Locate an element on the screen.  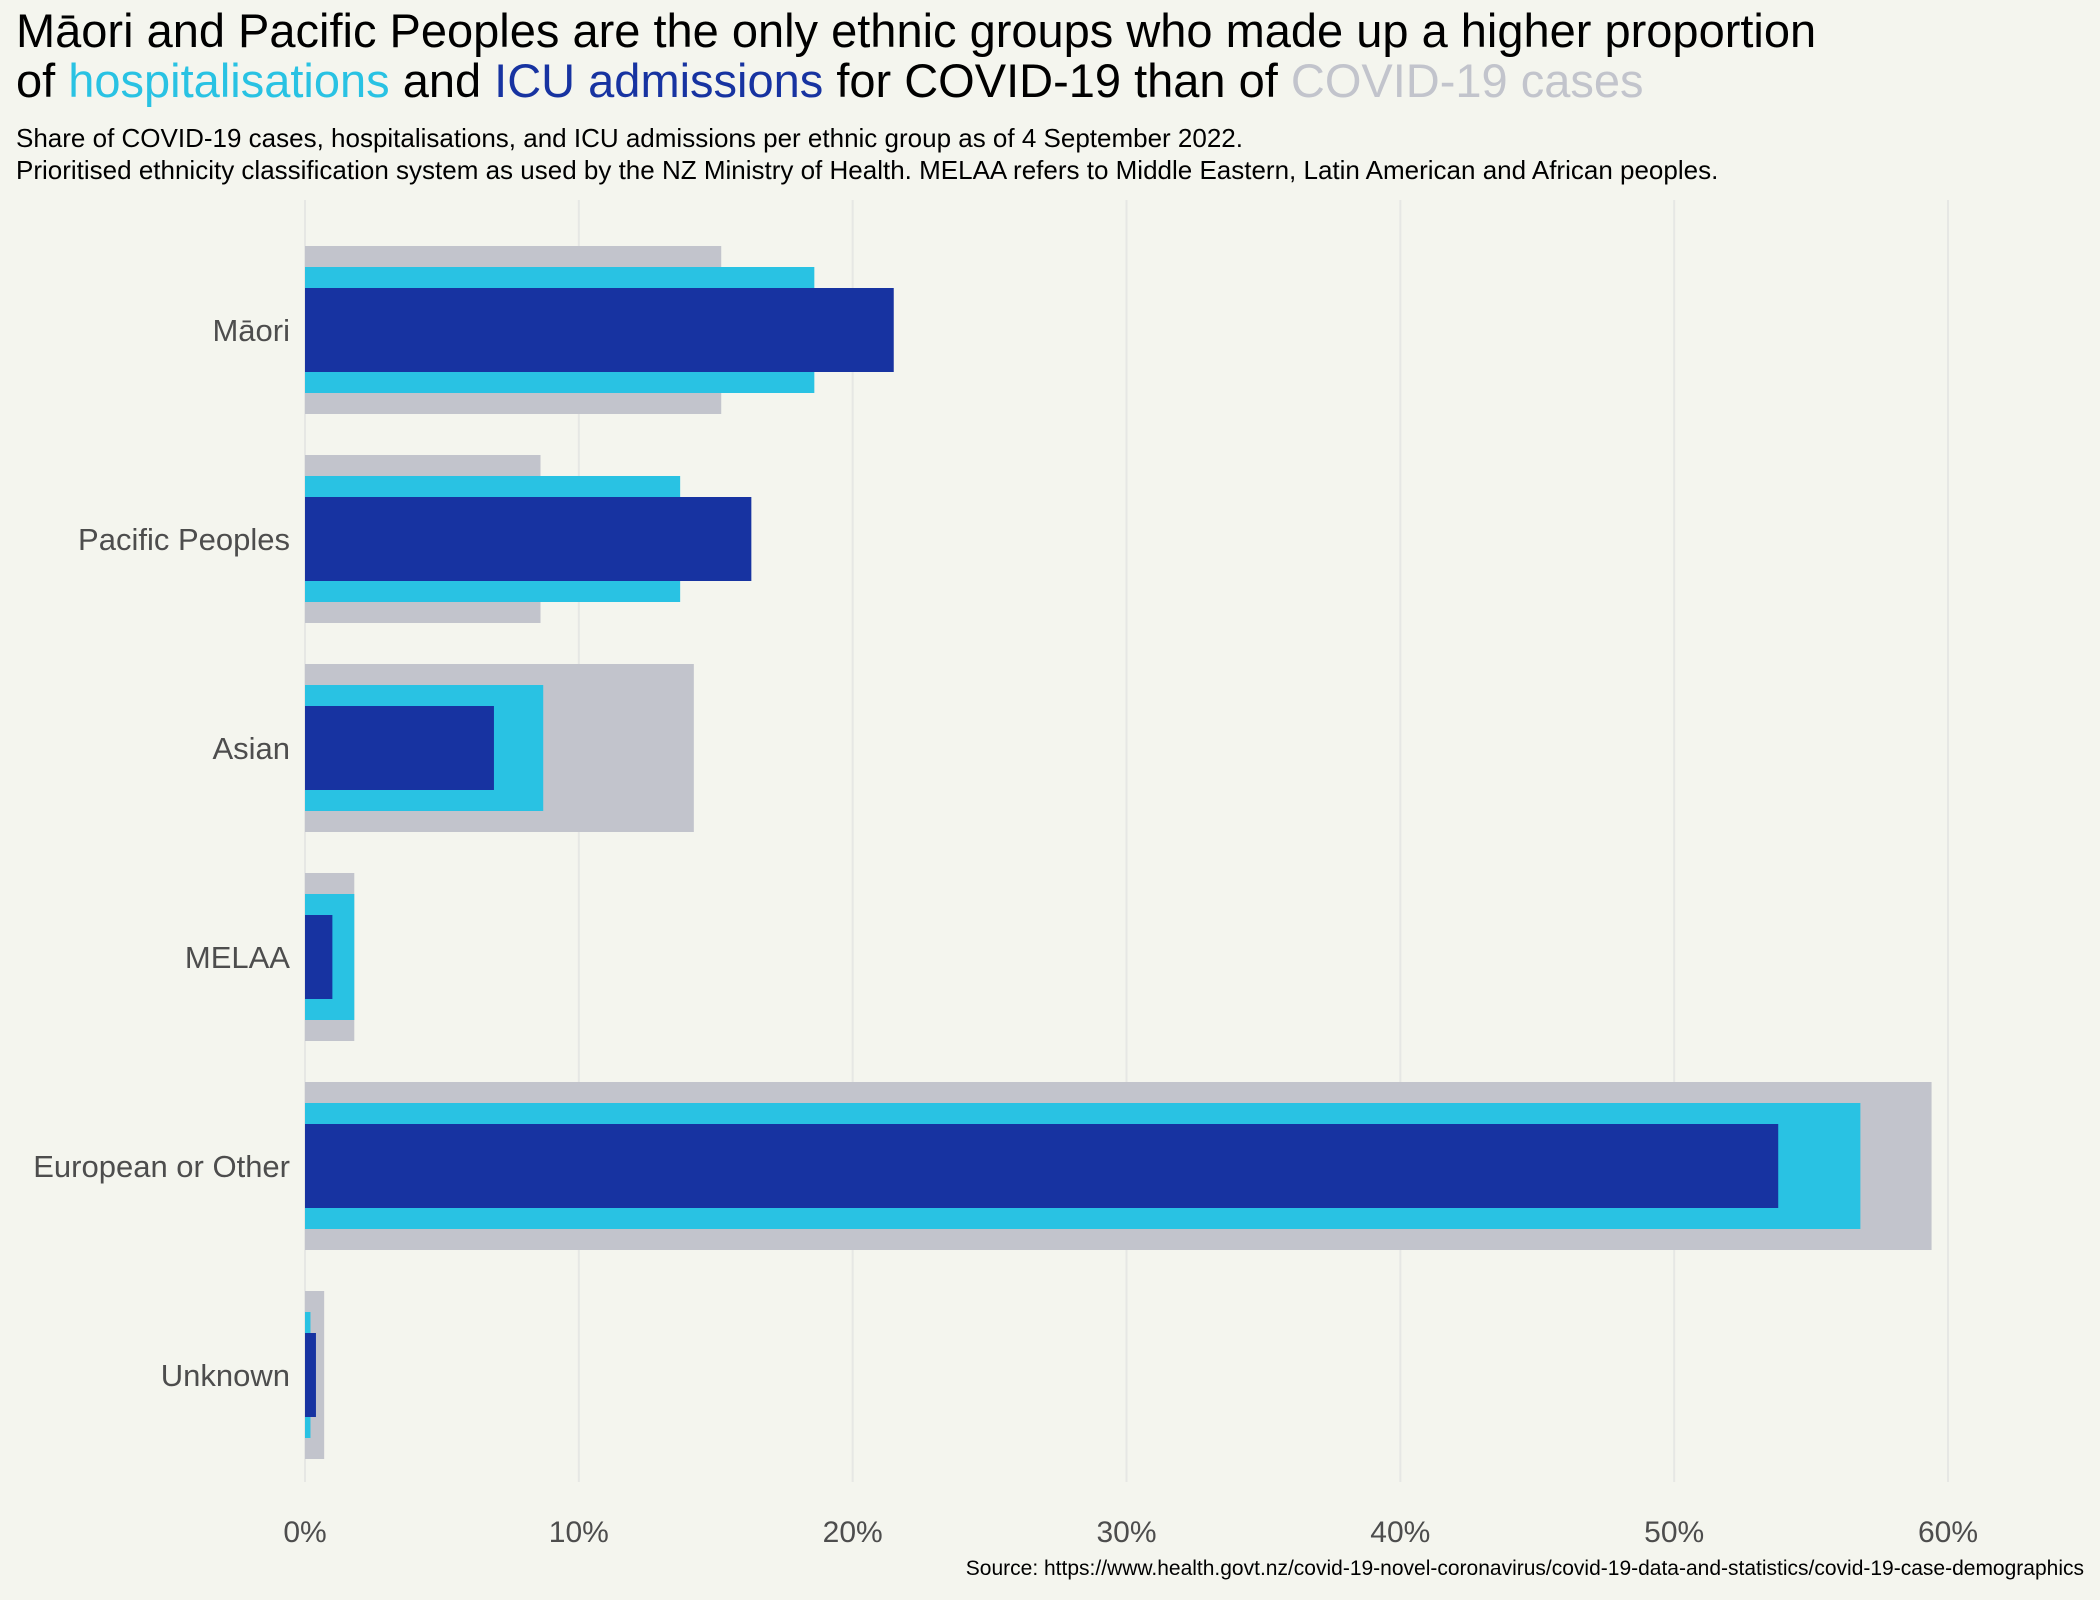
x-tick-label: 20% is located at coordinates (853, 1532).